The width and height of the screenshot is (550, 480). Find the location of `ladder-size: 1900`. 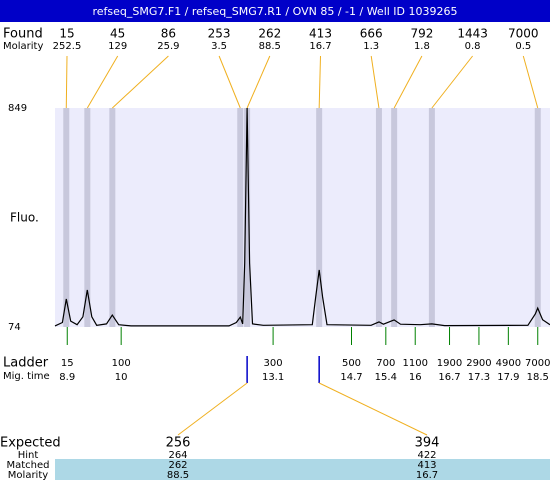

ladder-size: 1900 is located at coordinates (449, 363).